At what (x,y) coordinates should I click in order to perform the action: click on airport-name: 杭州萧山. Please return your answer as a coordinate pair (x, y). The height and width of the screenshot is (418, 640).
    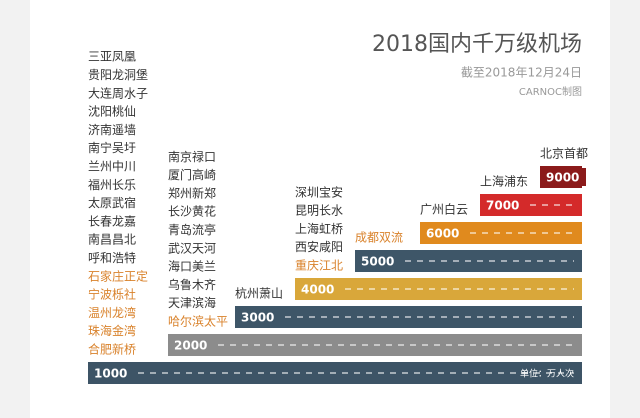
    Looking at the image, I should click on (259, 293).